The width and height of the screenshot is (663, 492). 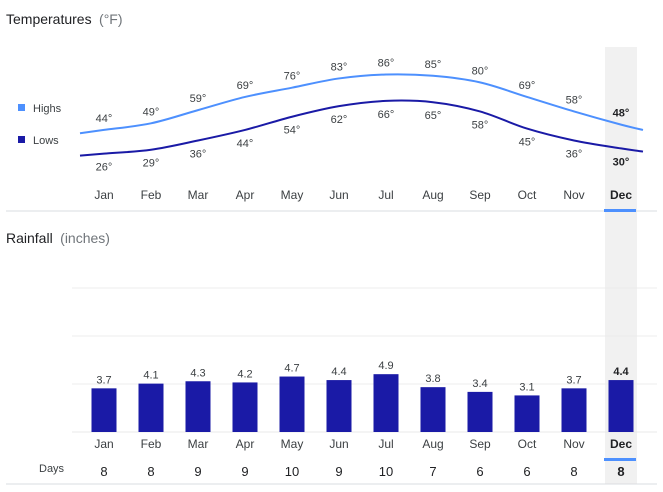 I want to click on rain-bar-apr, so click(x=245, y=407).